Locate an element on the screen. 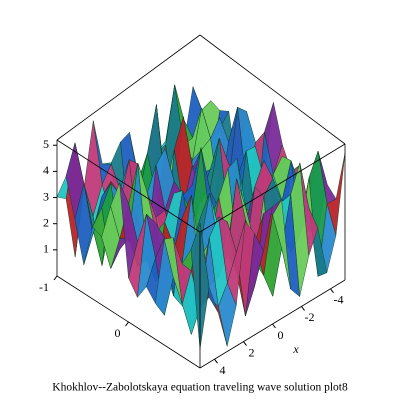 The image size is (400, 400). x-tick-label: 4 is located at coordinates (223, 370).